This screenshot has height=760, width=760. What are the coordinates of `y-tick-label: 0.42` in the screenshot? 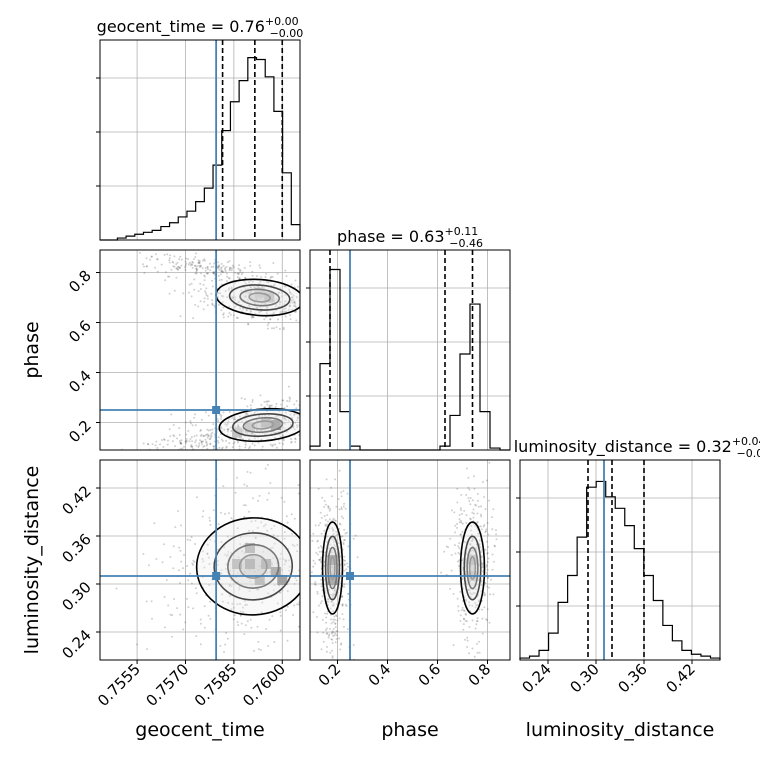 It's located at (76, 500).